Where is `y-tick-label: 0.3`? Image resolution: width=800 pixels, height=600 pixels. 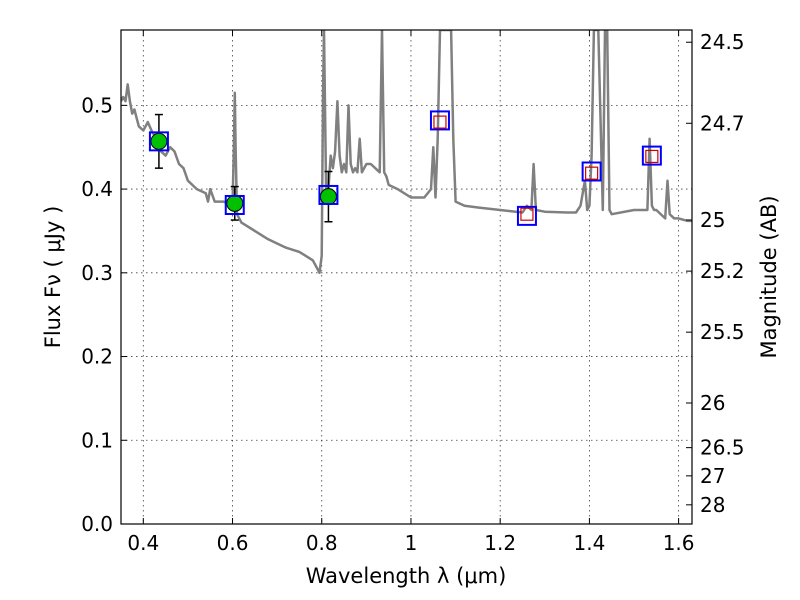
y-tick-label: 0.3 is located at coordinates (97, 273).